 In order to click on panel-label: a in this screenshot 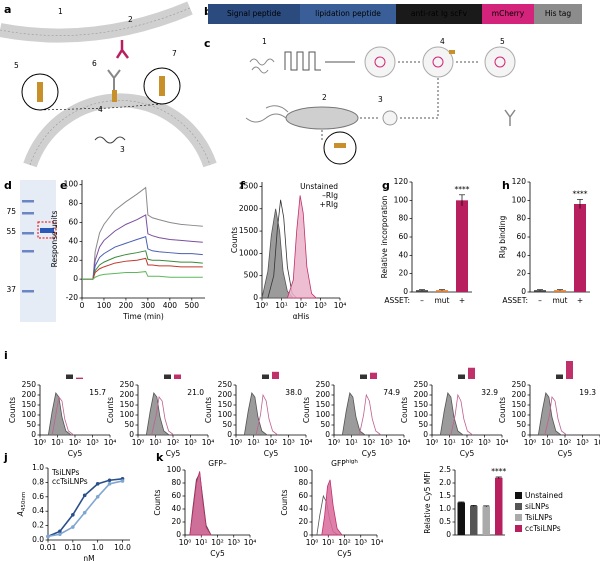, I will do `click(7, 9)`.